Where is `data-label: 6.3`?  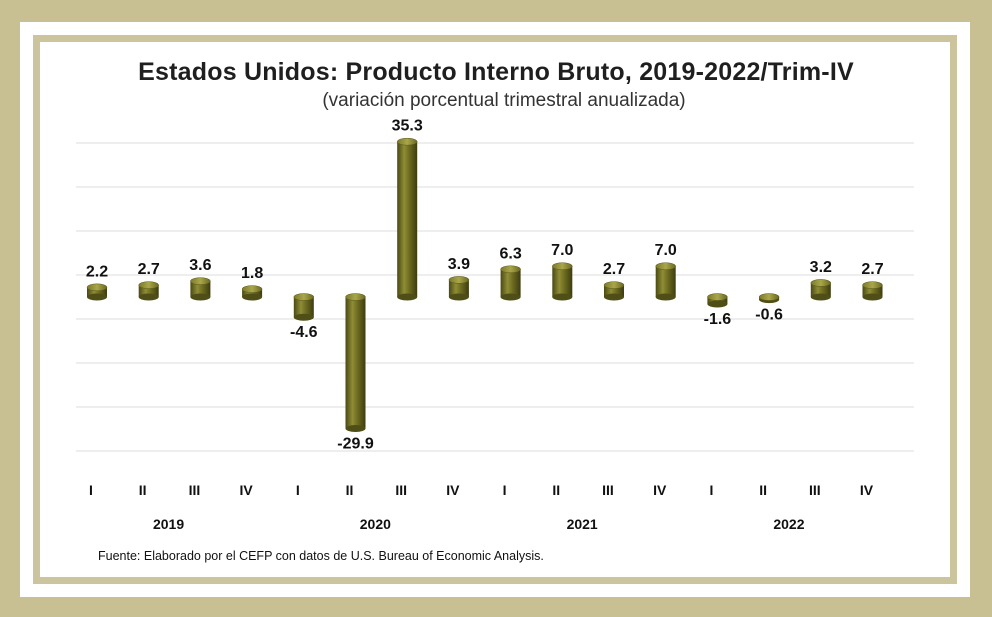
data-label: 6.3 is located at coordinates (510, 253).